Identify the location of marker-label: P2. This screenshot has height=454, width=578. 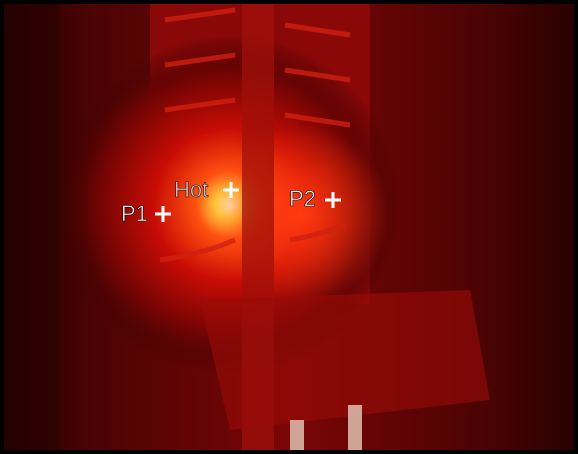
(302, 198).